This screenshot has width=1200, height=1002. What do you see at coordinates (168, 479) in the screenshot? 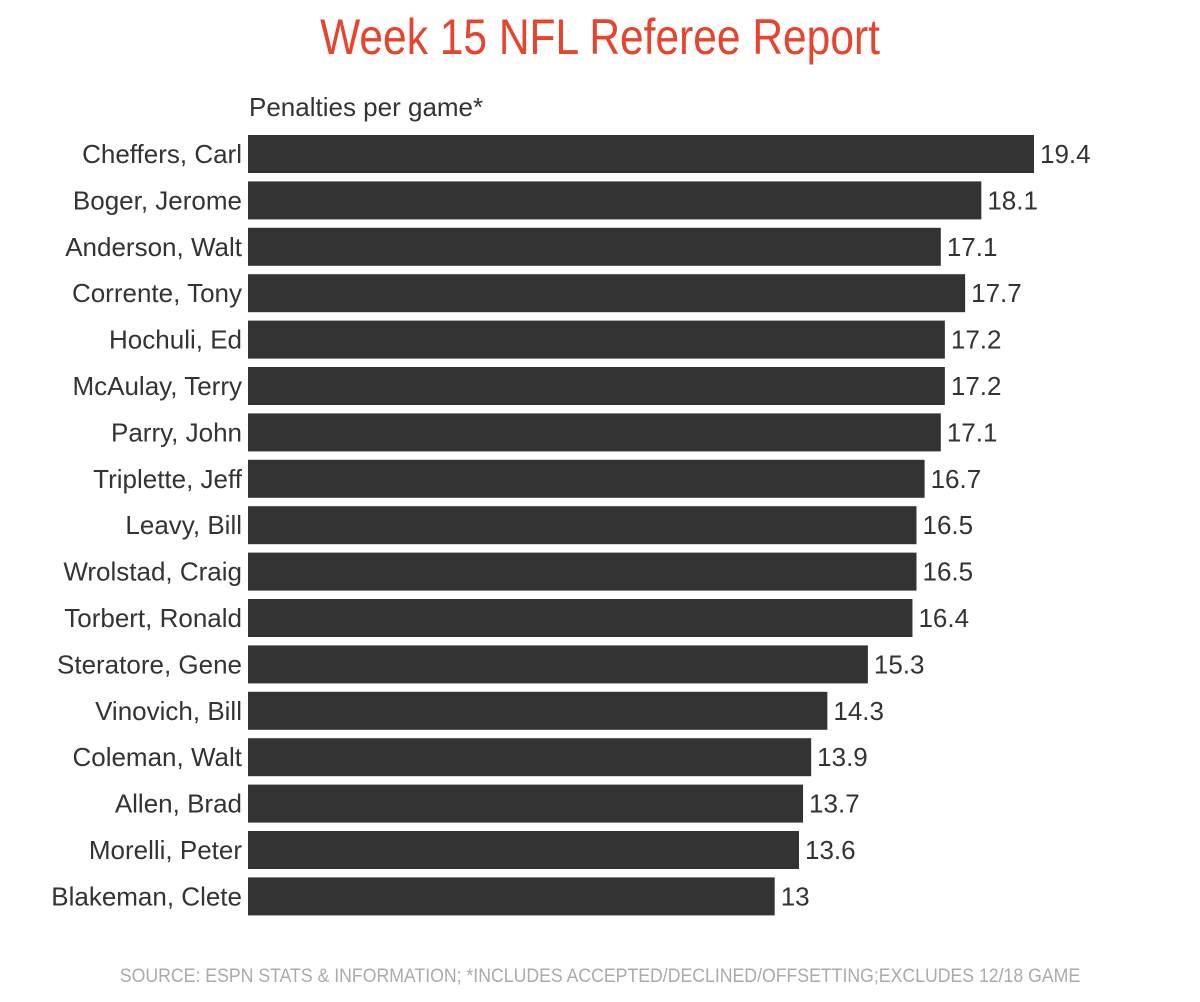
I see `category-label: Triplette, Jeff` at bounding box center [168, 479].